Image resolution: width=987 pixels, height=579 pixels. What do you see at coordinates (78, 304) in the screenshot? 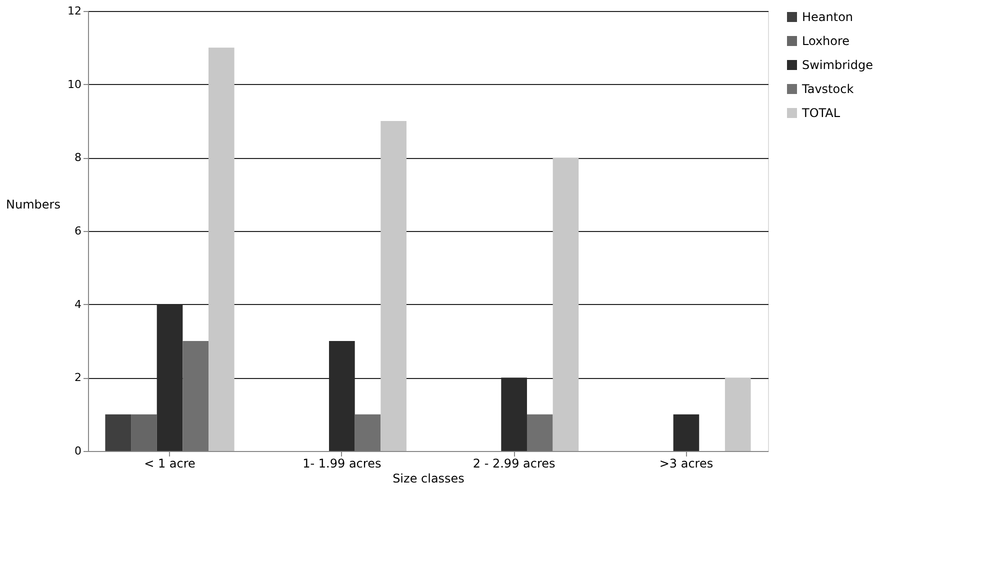
I see `y-tick-label: 4` at bounding box center [78, 304].